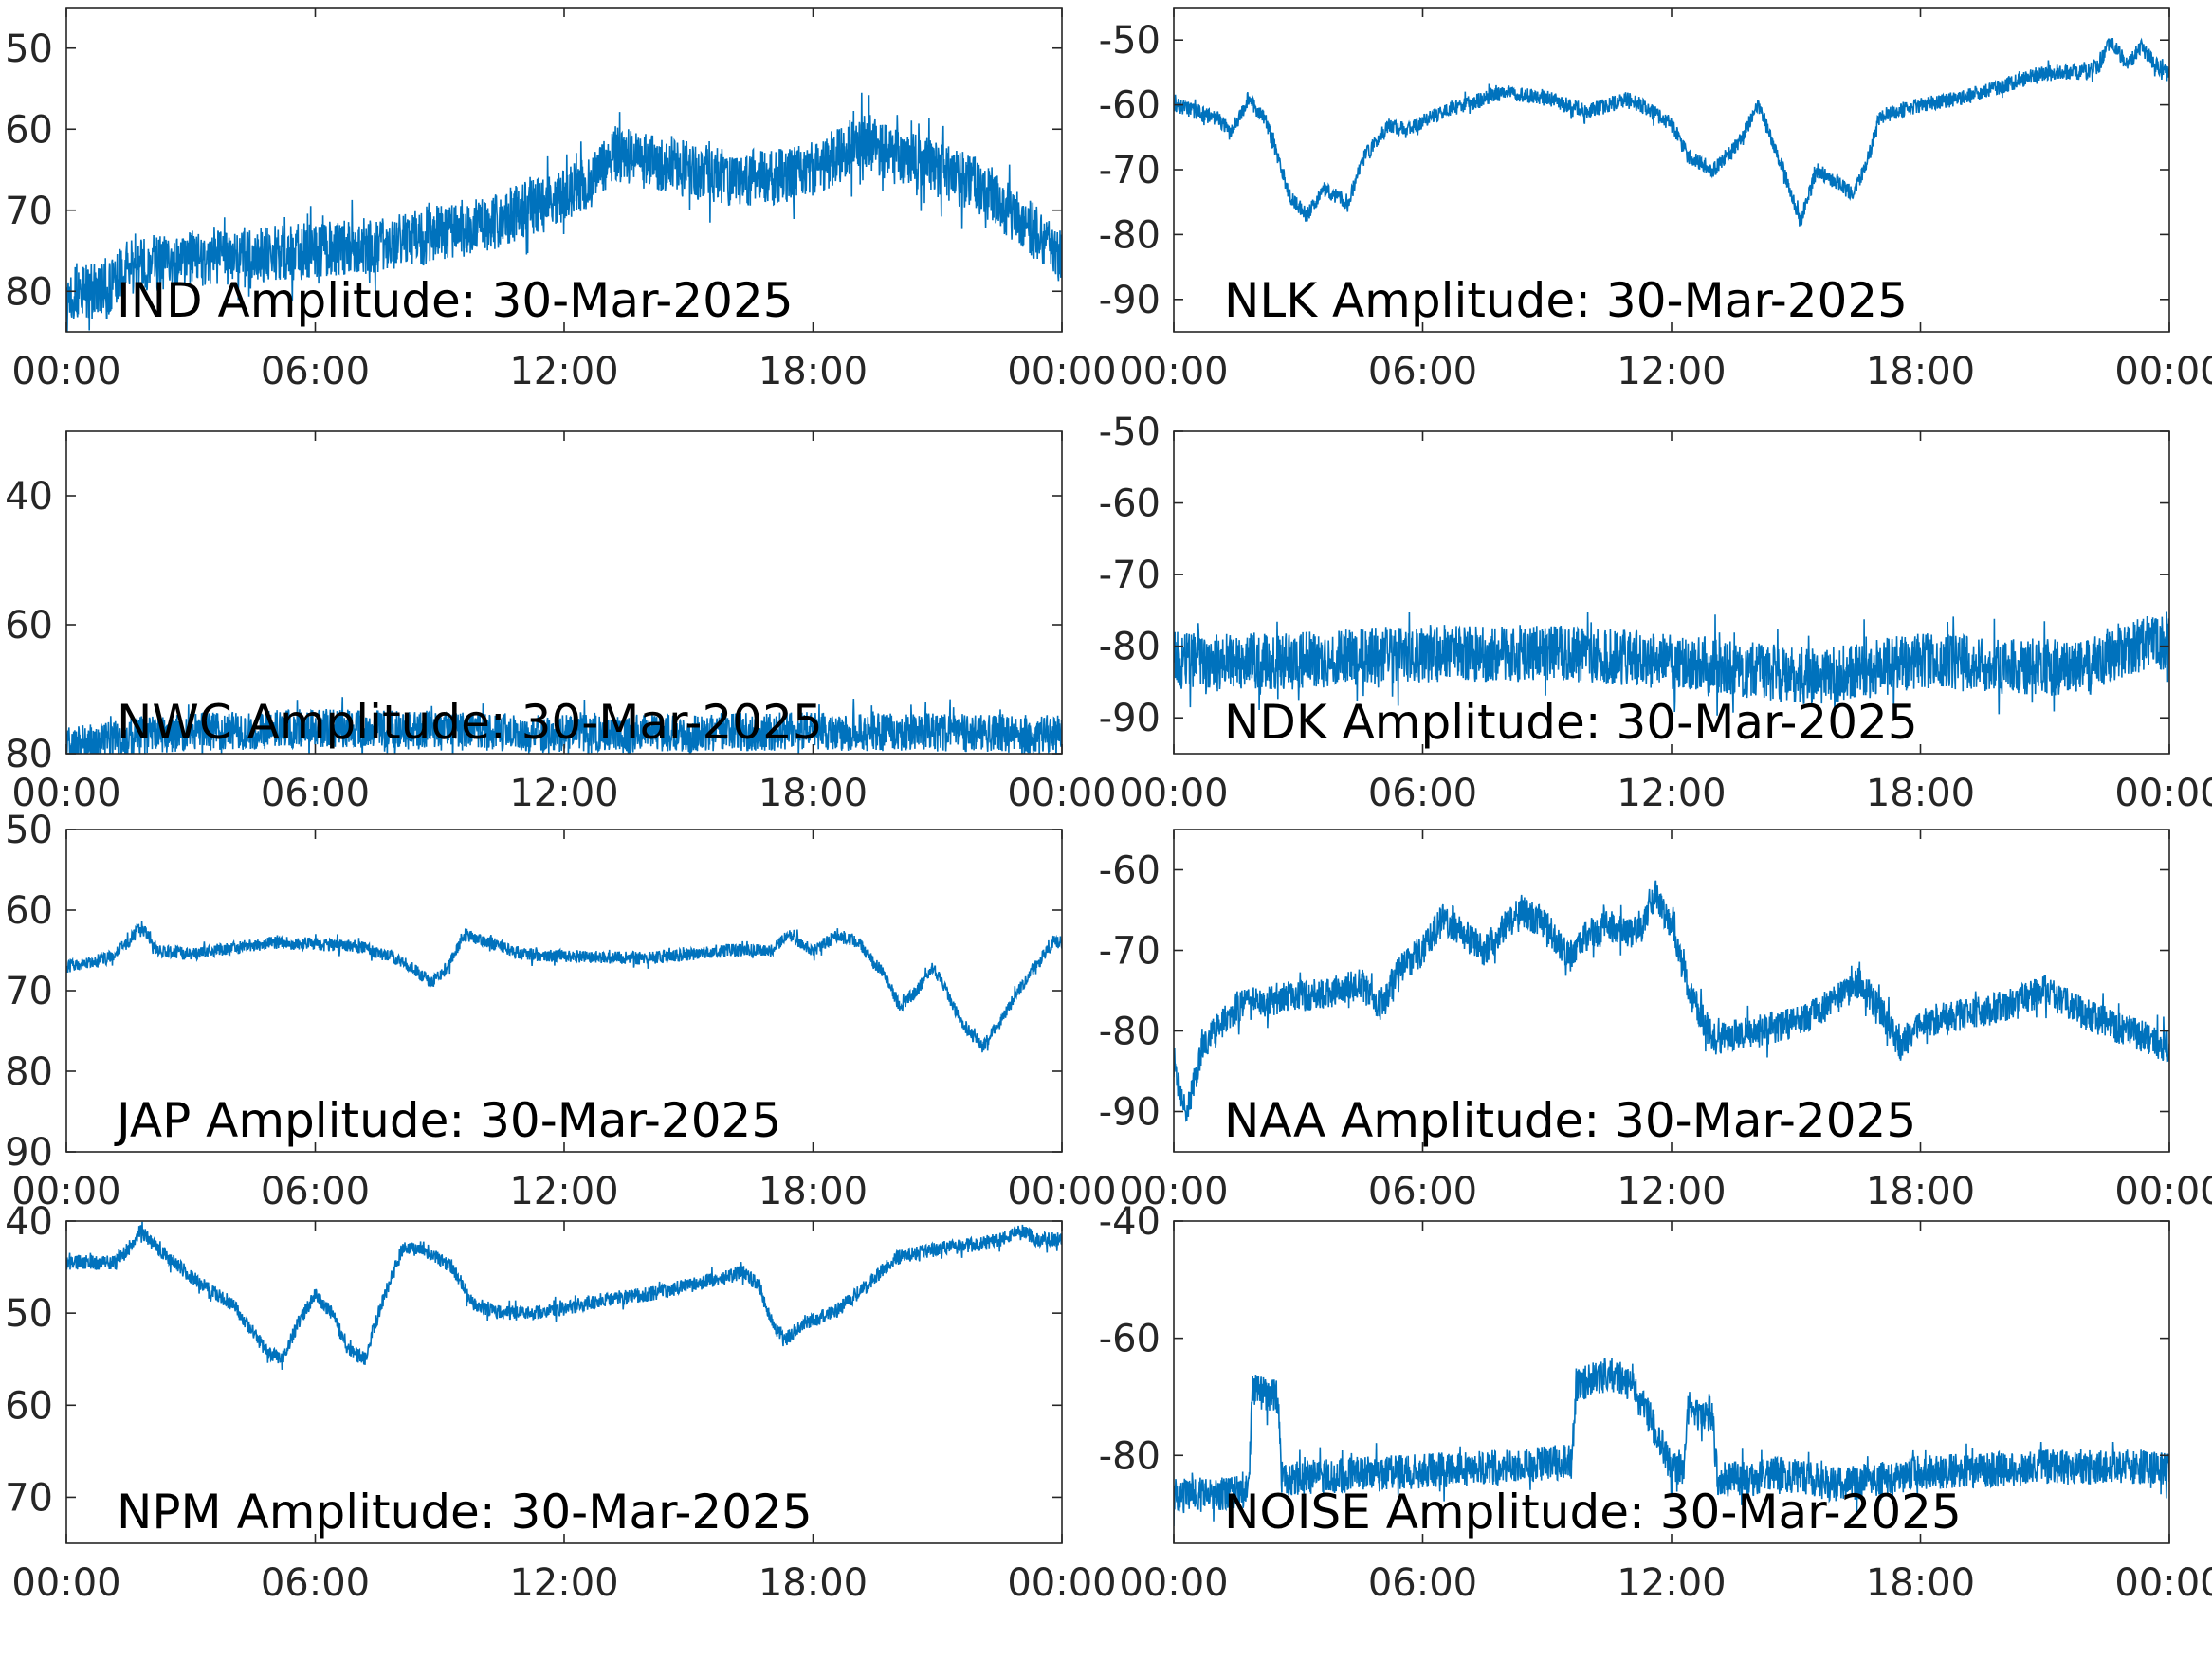 This screenshot has height=1659, width=2212. I want to click on y-tick-label: -40, so click(1130, 1222).